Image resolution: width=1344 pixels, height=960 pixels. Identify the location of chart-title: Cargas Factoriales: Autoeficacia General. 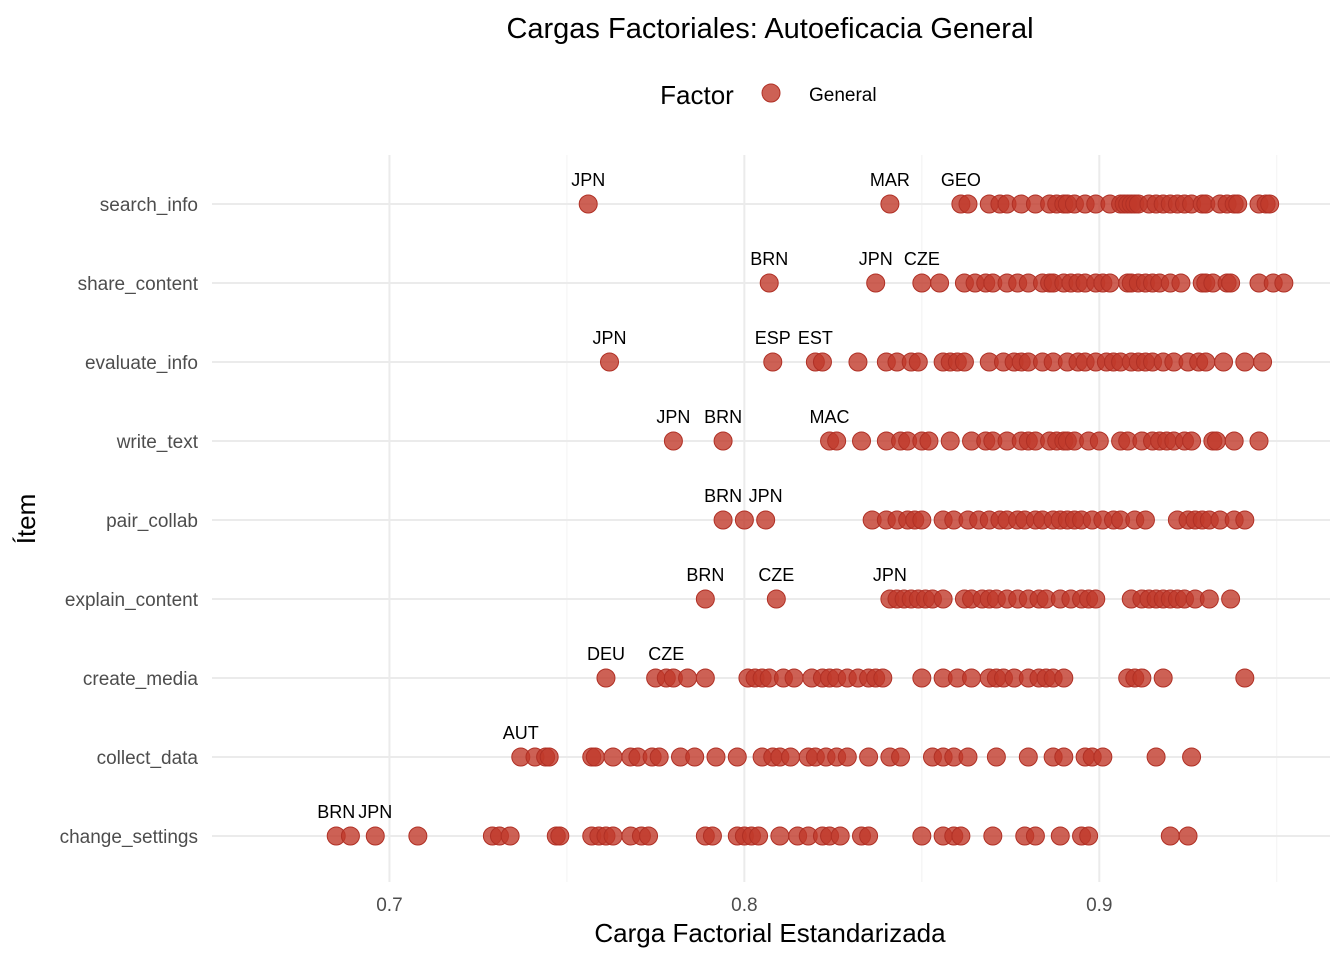
(769, 29).